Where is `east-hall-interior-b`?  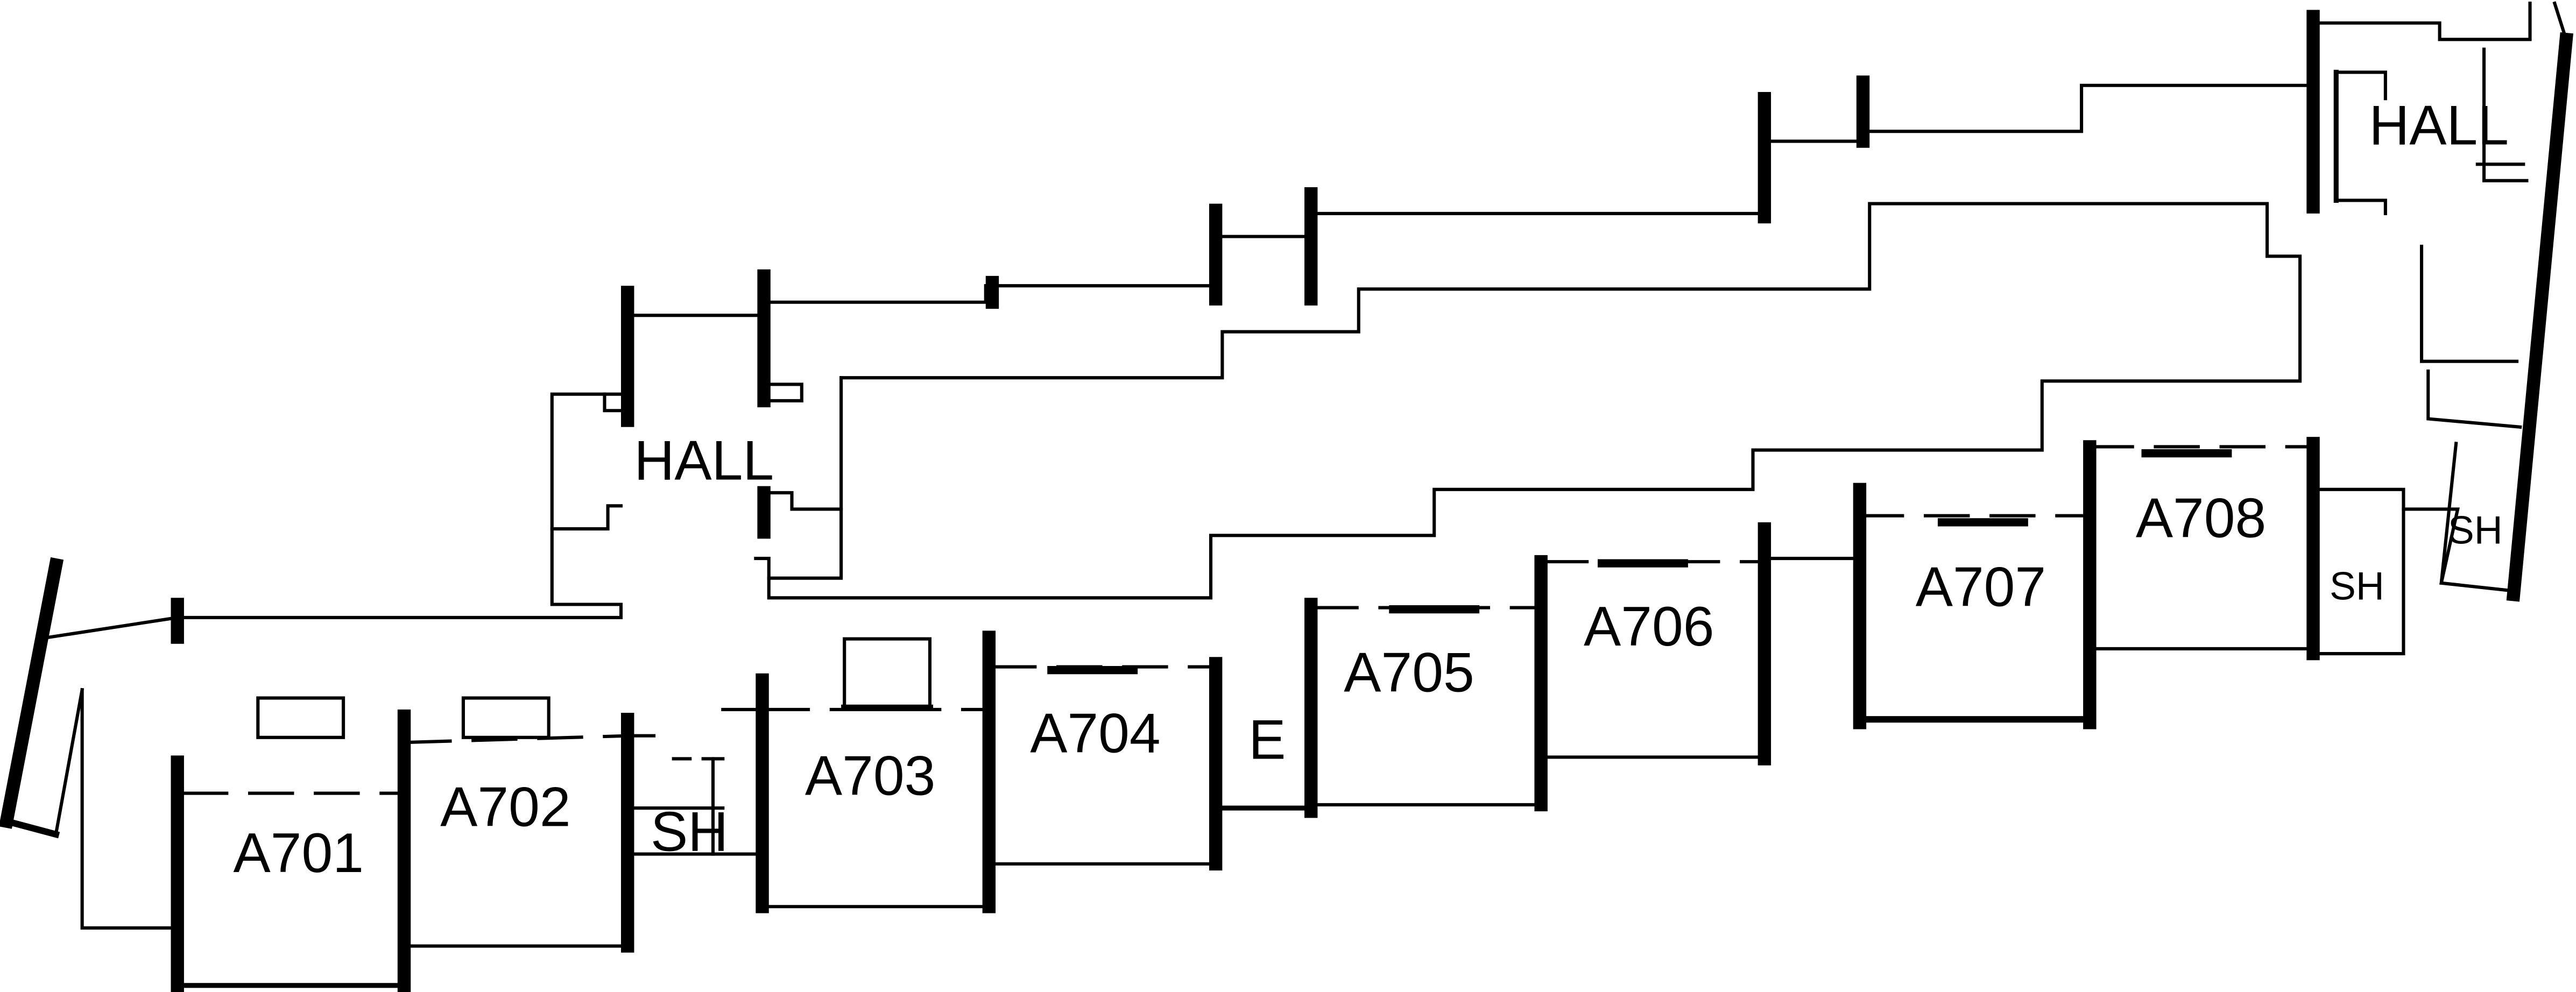 east-hall-interior-b is located at coordinates (2360, 207).